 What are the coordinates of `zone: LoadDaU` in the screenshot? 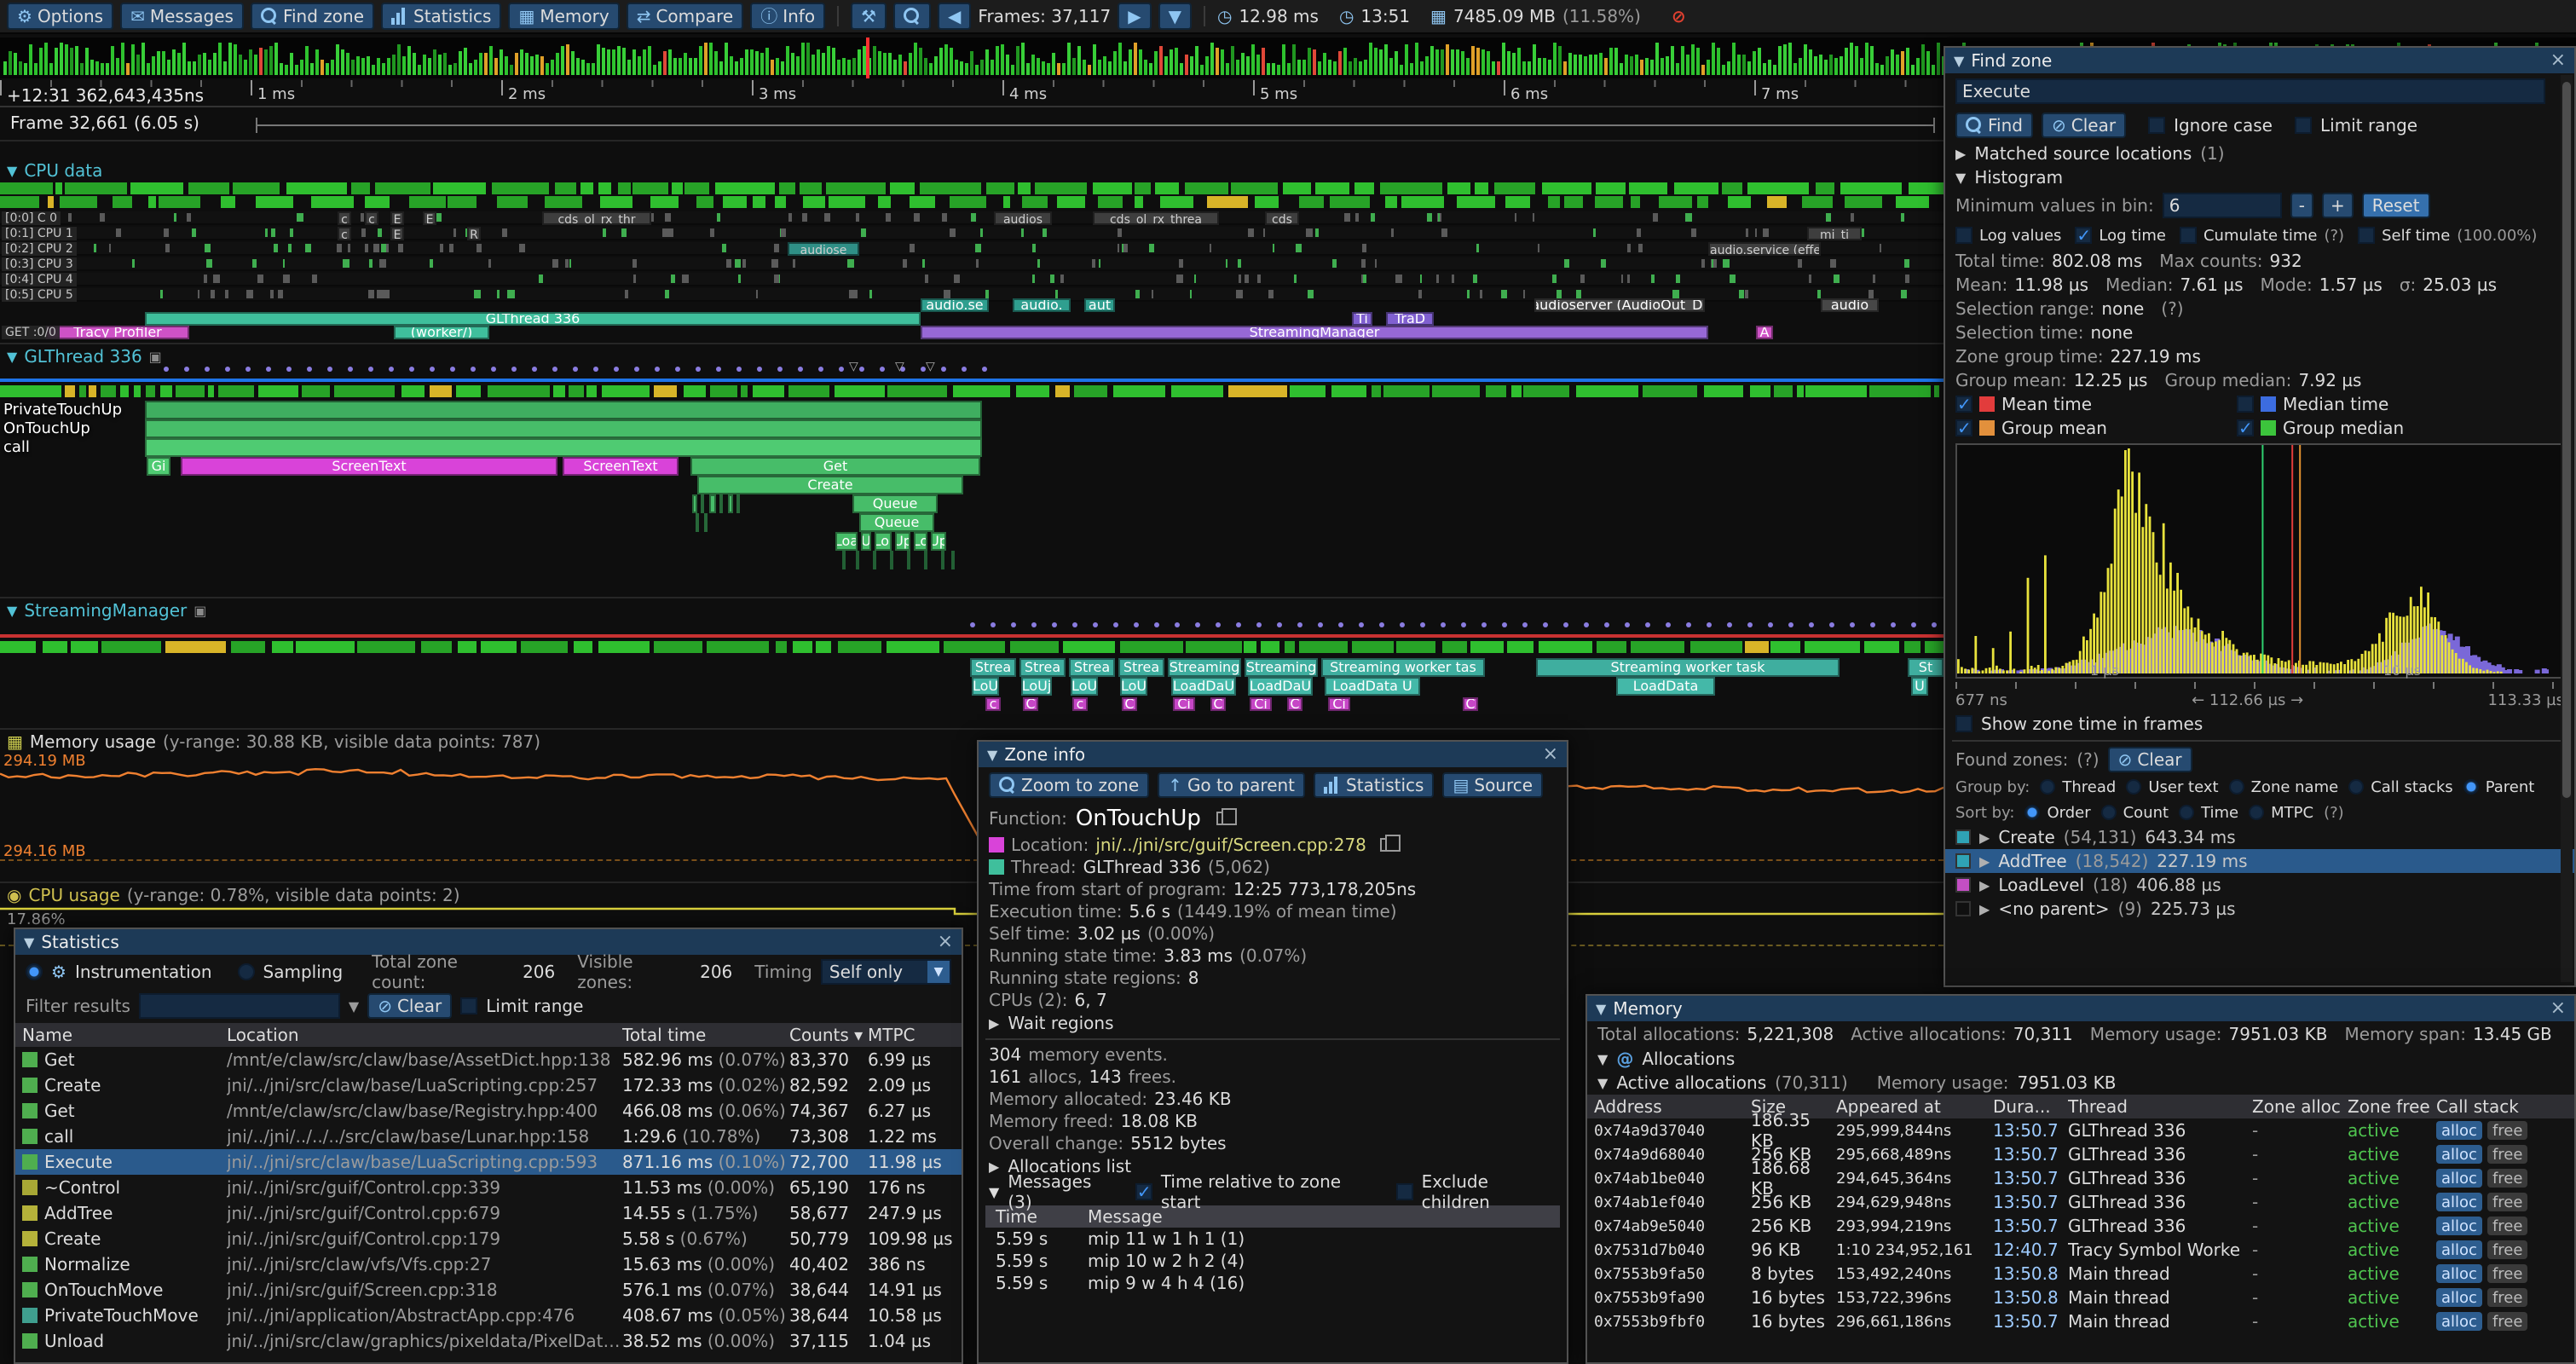 It's located at (1203, 687).